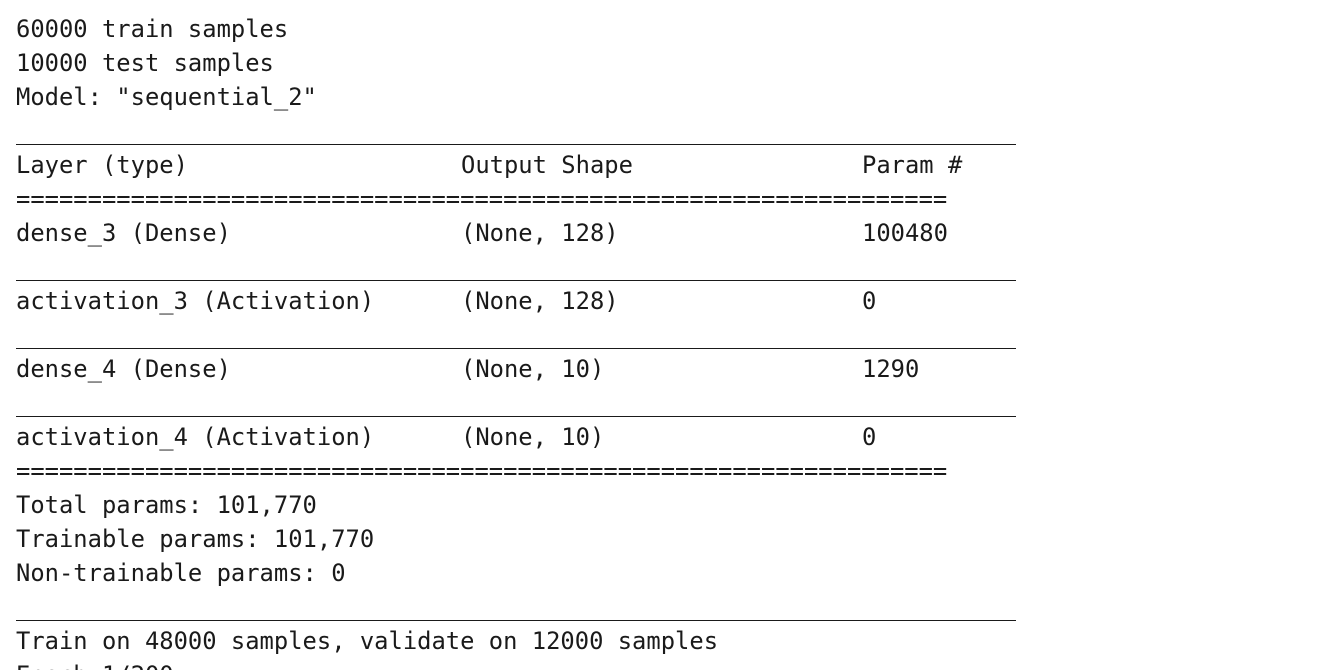 The width and height of the screenshot is (1322, 670). I want to click on layer-param-count: 100480, so click(905, 233).